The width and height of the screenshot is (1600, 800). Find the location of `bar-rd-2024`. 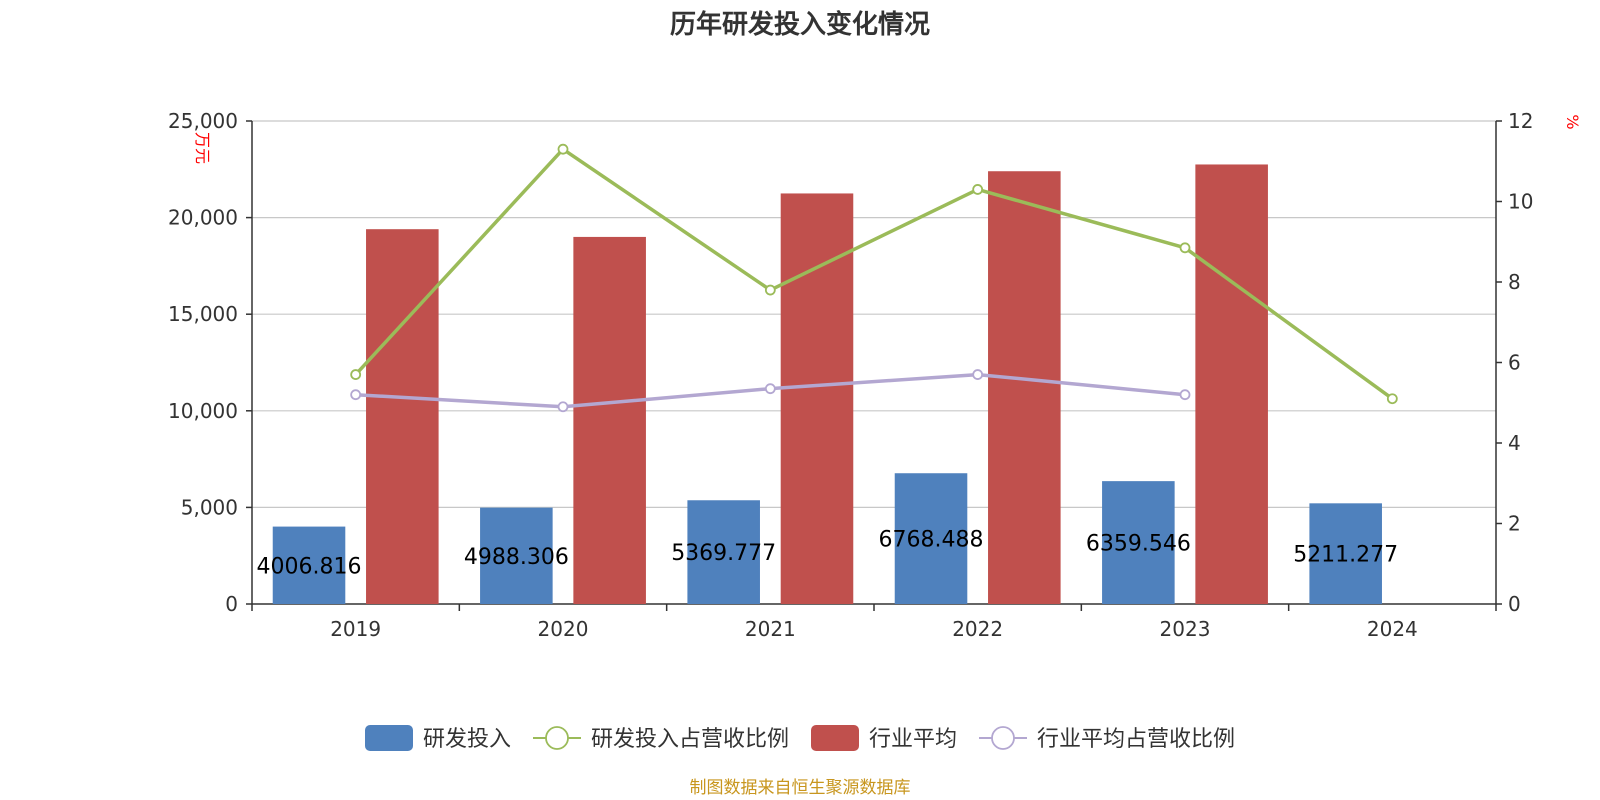

bar-rd-2024 is located at coordinates (1345, 553).